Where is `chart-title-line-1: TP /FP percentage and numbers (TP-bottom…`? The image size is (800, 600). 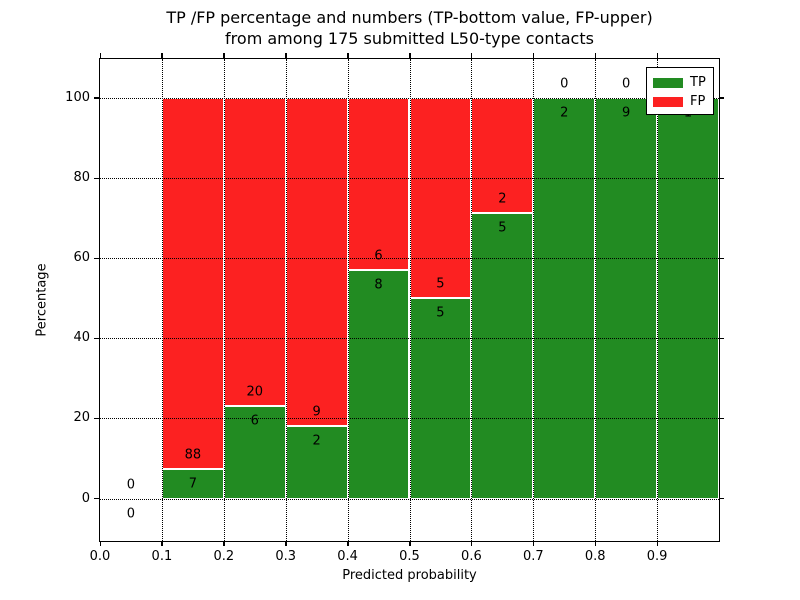
chart-title-line-1: TP /FP percentage and numbers (TP-bottom… is located at coordinates (409, 17).